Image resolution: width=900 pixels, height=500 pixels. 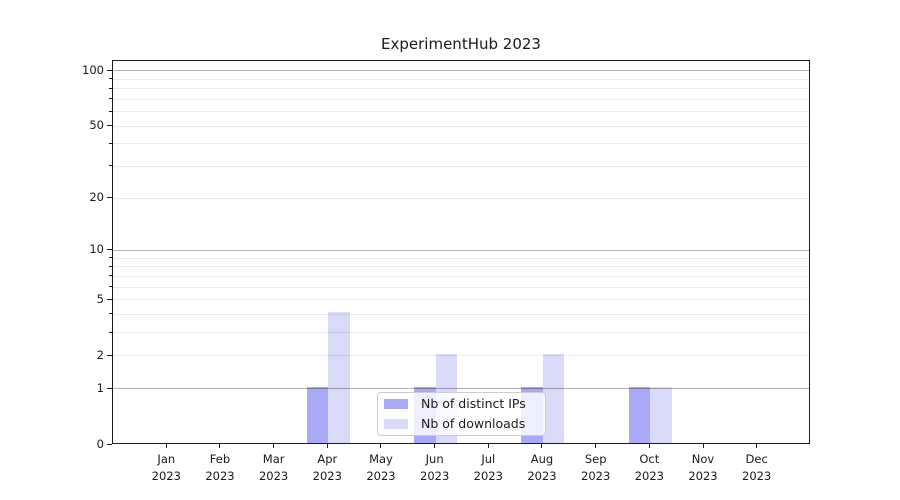 I want to click on legend-item-downloads: Nb of downloads, so click(x=461, y=424).